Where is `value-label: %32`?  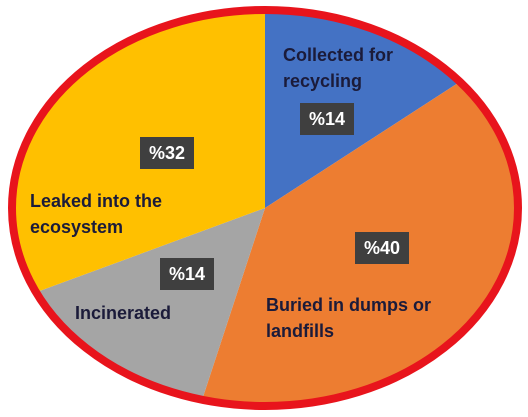
value-label: %32 is located at coordinates (167, 153).